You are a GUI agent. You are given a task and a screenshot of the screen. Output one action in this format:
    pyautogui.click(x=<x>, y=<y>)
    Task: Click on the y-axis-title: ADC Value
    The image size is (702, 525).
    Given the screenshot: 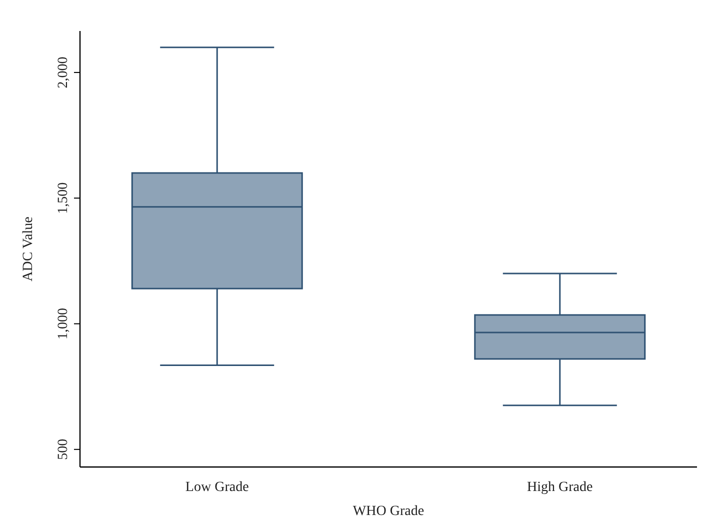 What is the action you would take?
    pyautogui.click(x=28, y=249)
    